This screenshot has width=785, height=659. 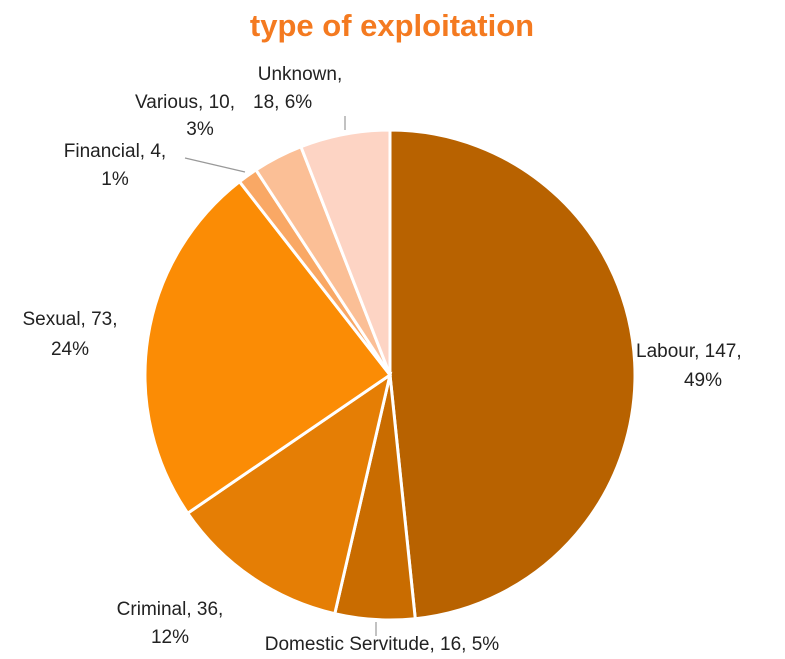 What do you see at coordinates (170, 637) in the screenshot?
I see `data-label: 12%` at bounding box center [170, 637].